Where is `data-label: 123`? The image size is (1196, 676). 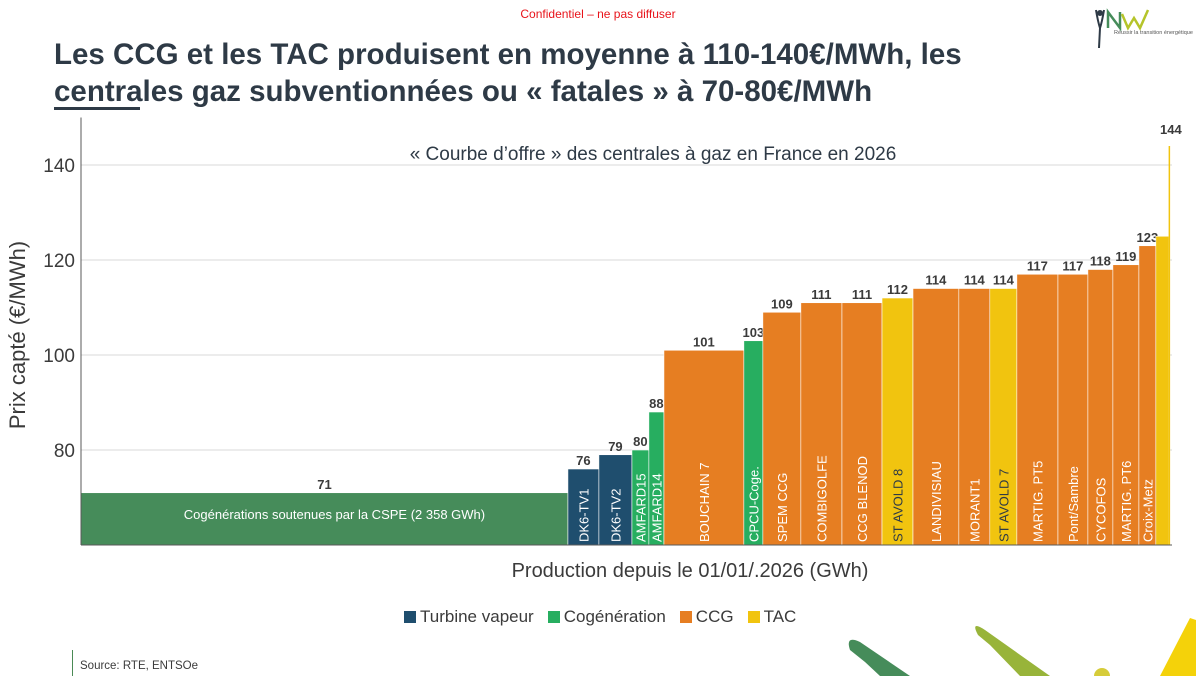
data-label: 123 is located at coordinates (1148, 237).